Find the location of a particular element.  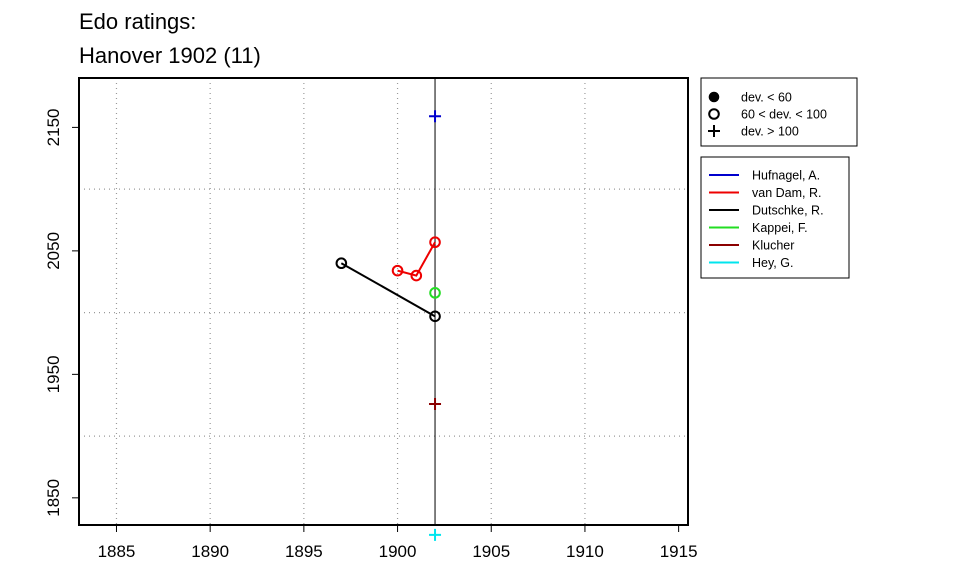

y-tick-label: 2050 is located at coordinates (53, 251).